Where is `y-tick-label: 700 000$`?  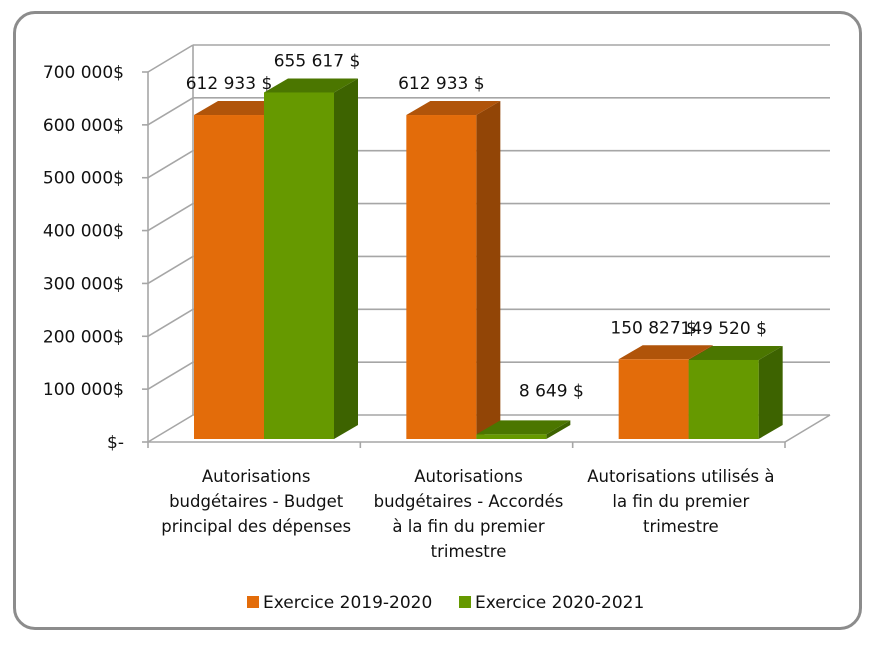
y-tick-label: 700 000$ is located at coordinates (83, 73).